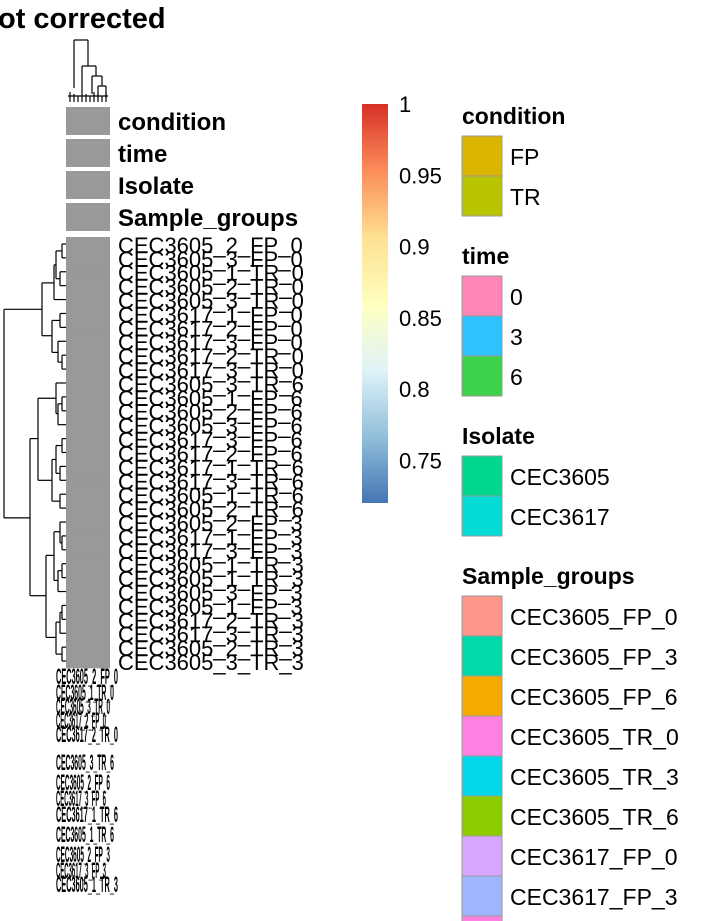  I want to click on colorbar-gradient, so click(375, 303).